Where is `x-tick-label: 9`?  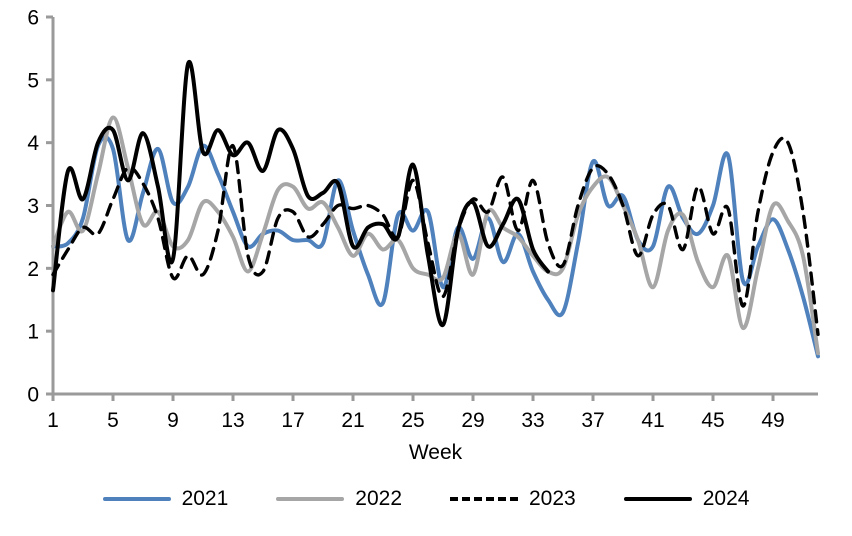 x-tick-label: 9 is located at coordinates (173, 420).